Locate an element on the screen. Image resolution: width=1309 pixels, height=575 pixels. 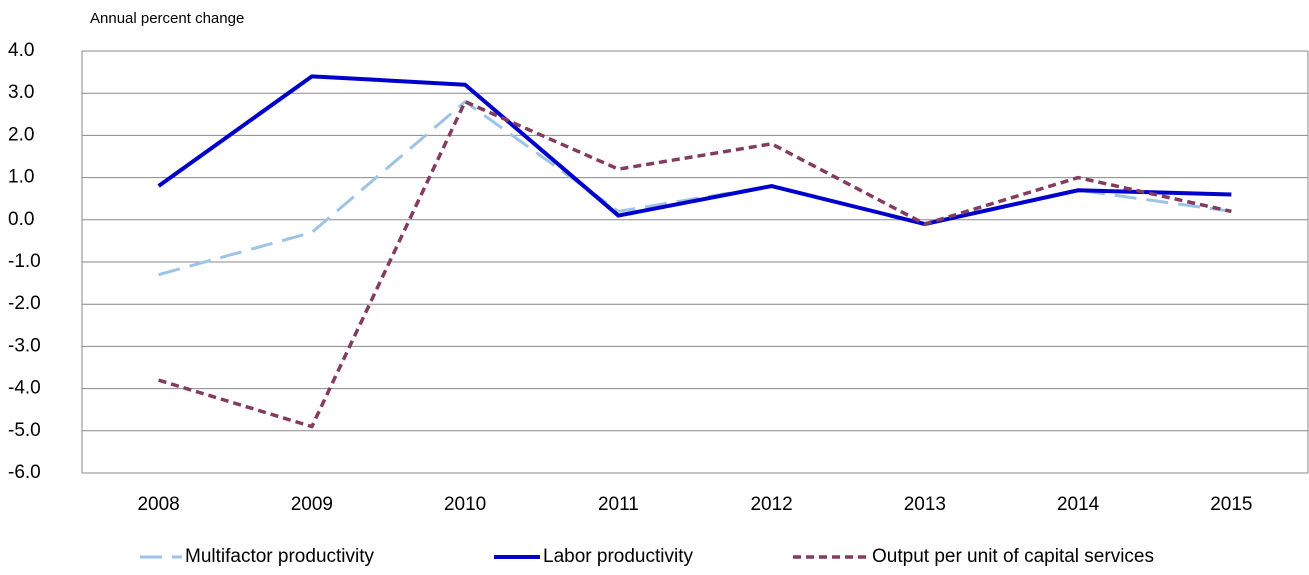
legend-label: Output per unit of capital services is located at coordinates (1013, 556).